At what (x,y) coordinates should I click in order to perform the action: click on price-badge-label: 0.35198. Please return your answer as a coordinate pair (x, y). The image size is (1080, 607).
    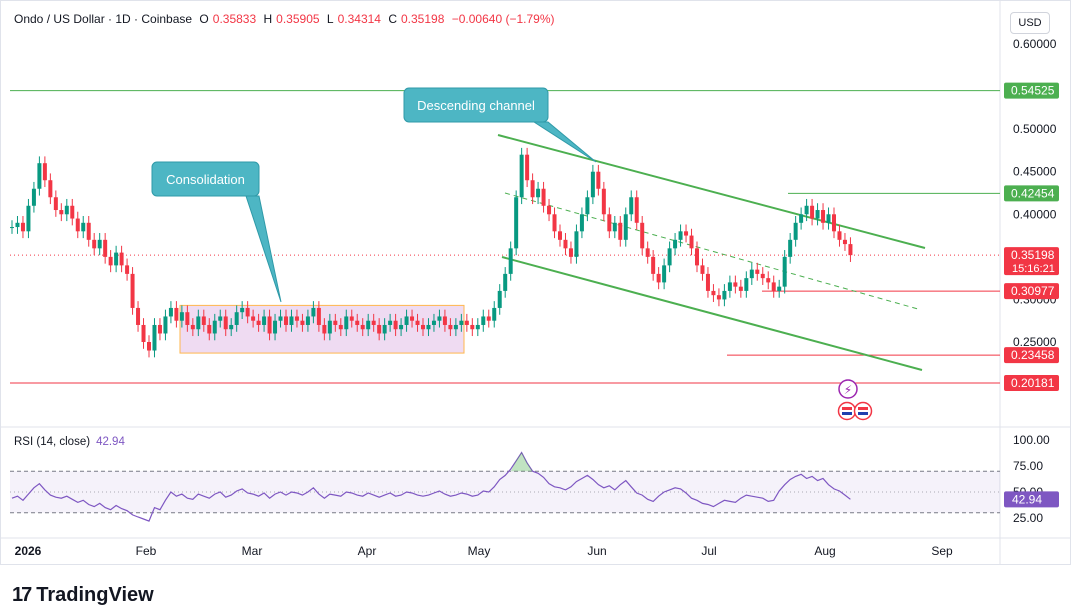
    Looking at the image, I should click on (1033, 255).